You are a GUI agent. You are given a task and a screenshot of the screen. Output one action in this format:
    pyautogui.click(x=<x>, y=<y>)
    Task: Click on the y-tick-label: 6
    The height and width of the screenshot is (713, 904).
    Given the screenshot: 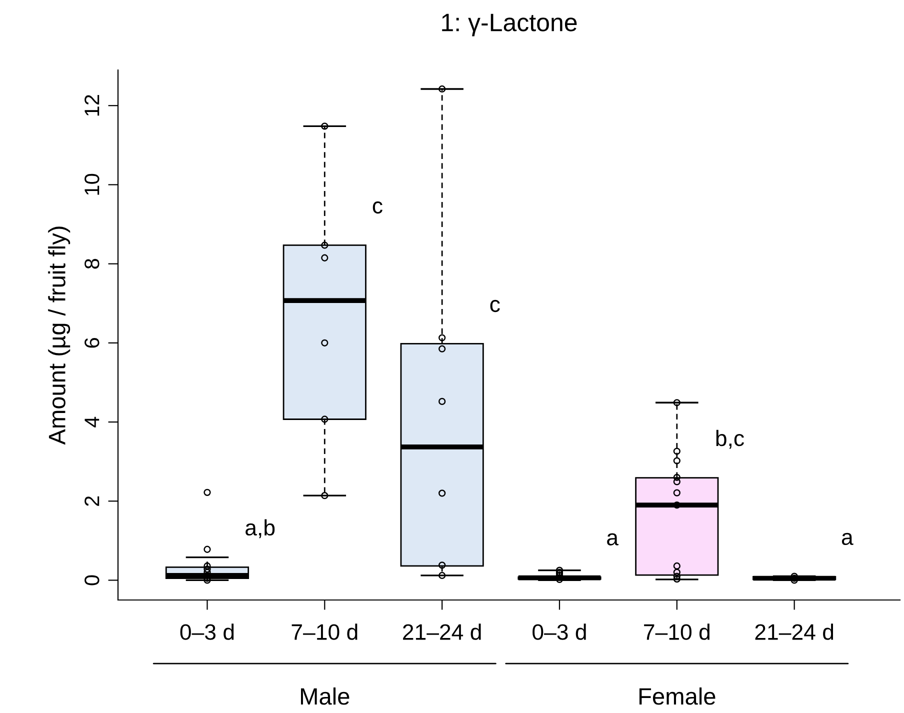 What is the action you would take?
    pyautogui.click(x=92, y=343)
    